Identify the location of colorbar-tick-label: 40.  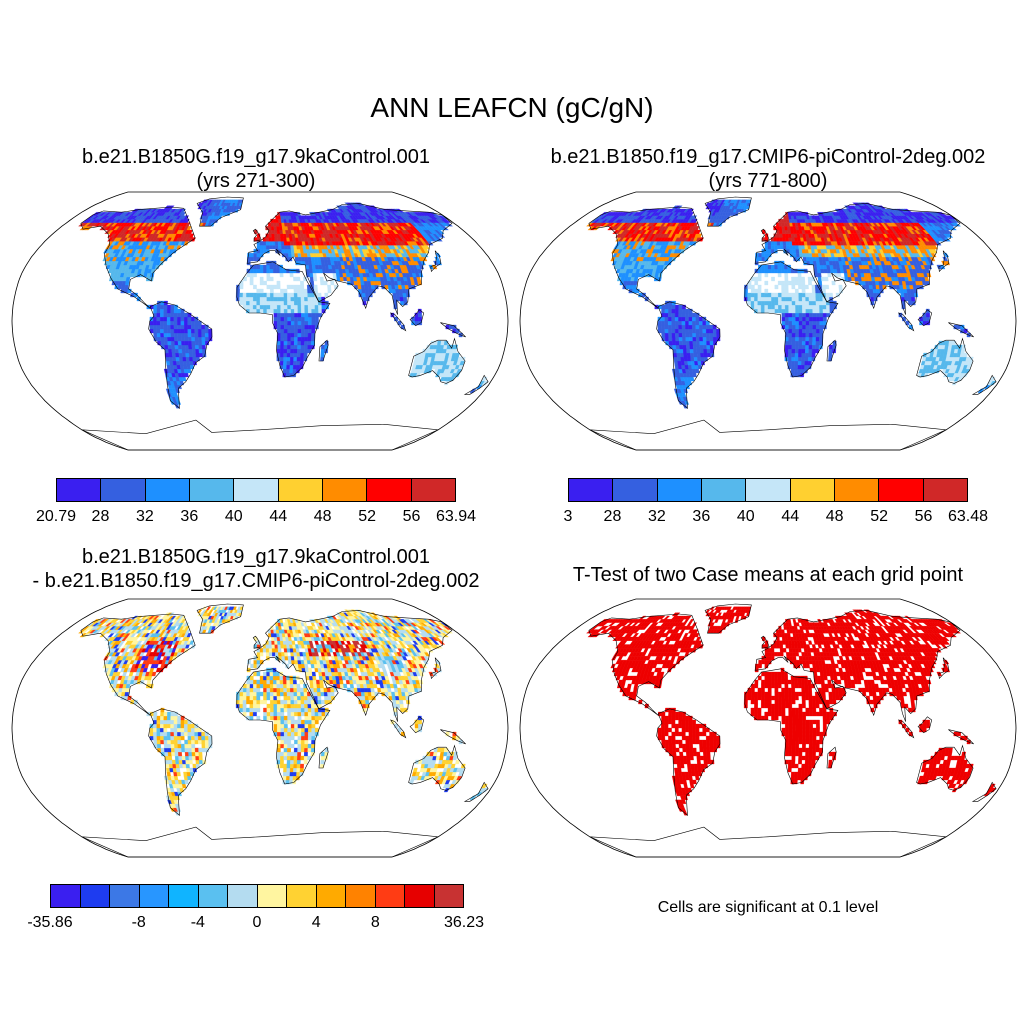
(233, 516).